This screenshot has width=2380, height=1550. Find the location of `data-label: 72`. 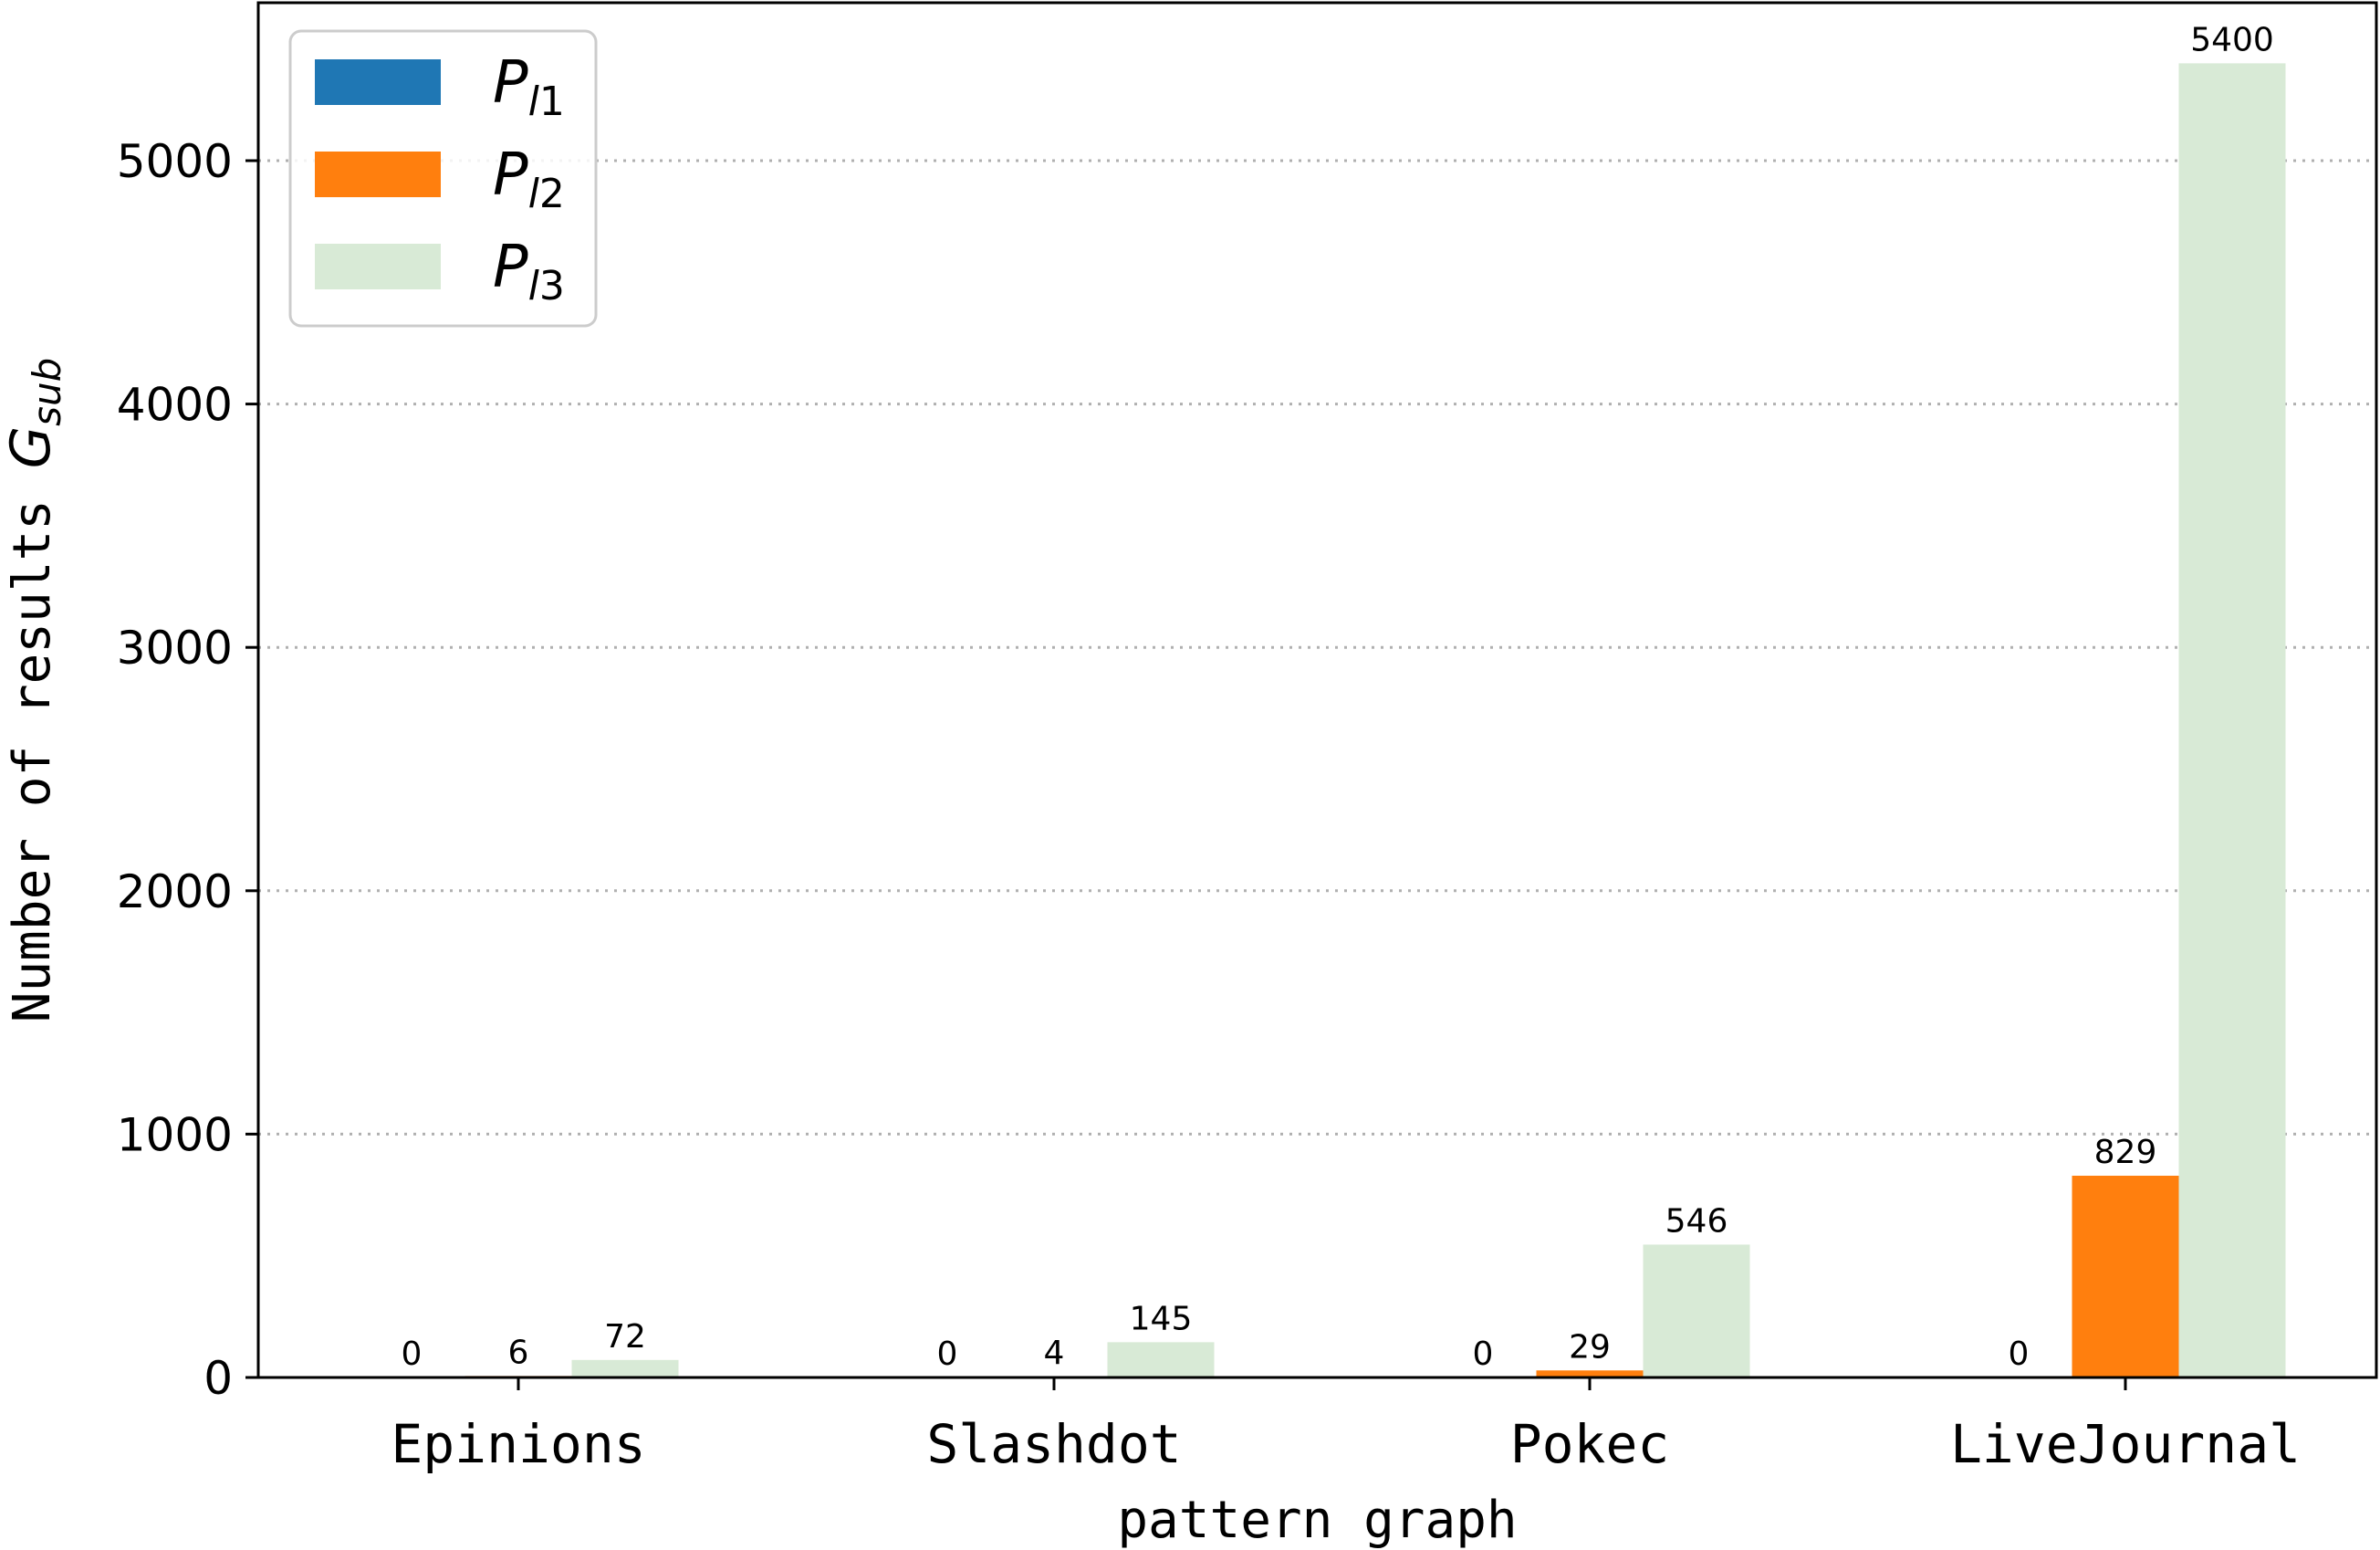

data-label: 72 is located at coordinates (625, 1337).